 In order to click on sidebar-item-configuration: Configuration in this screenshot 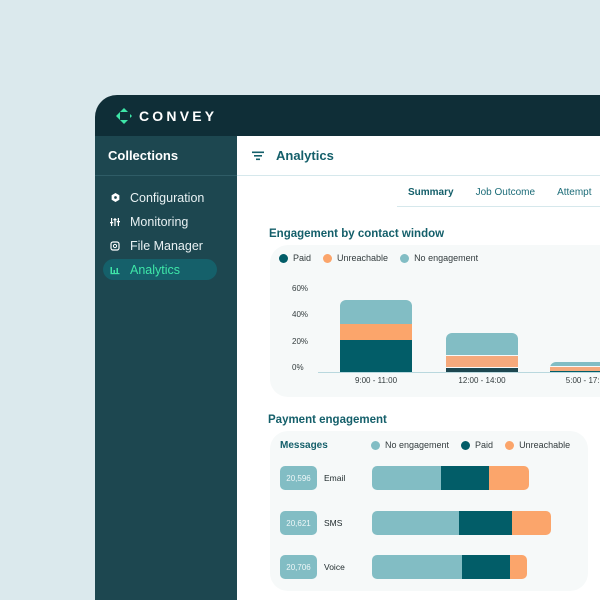, I will do `click(160, 197)`.